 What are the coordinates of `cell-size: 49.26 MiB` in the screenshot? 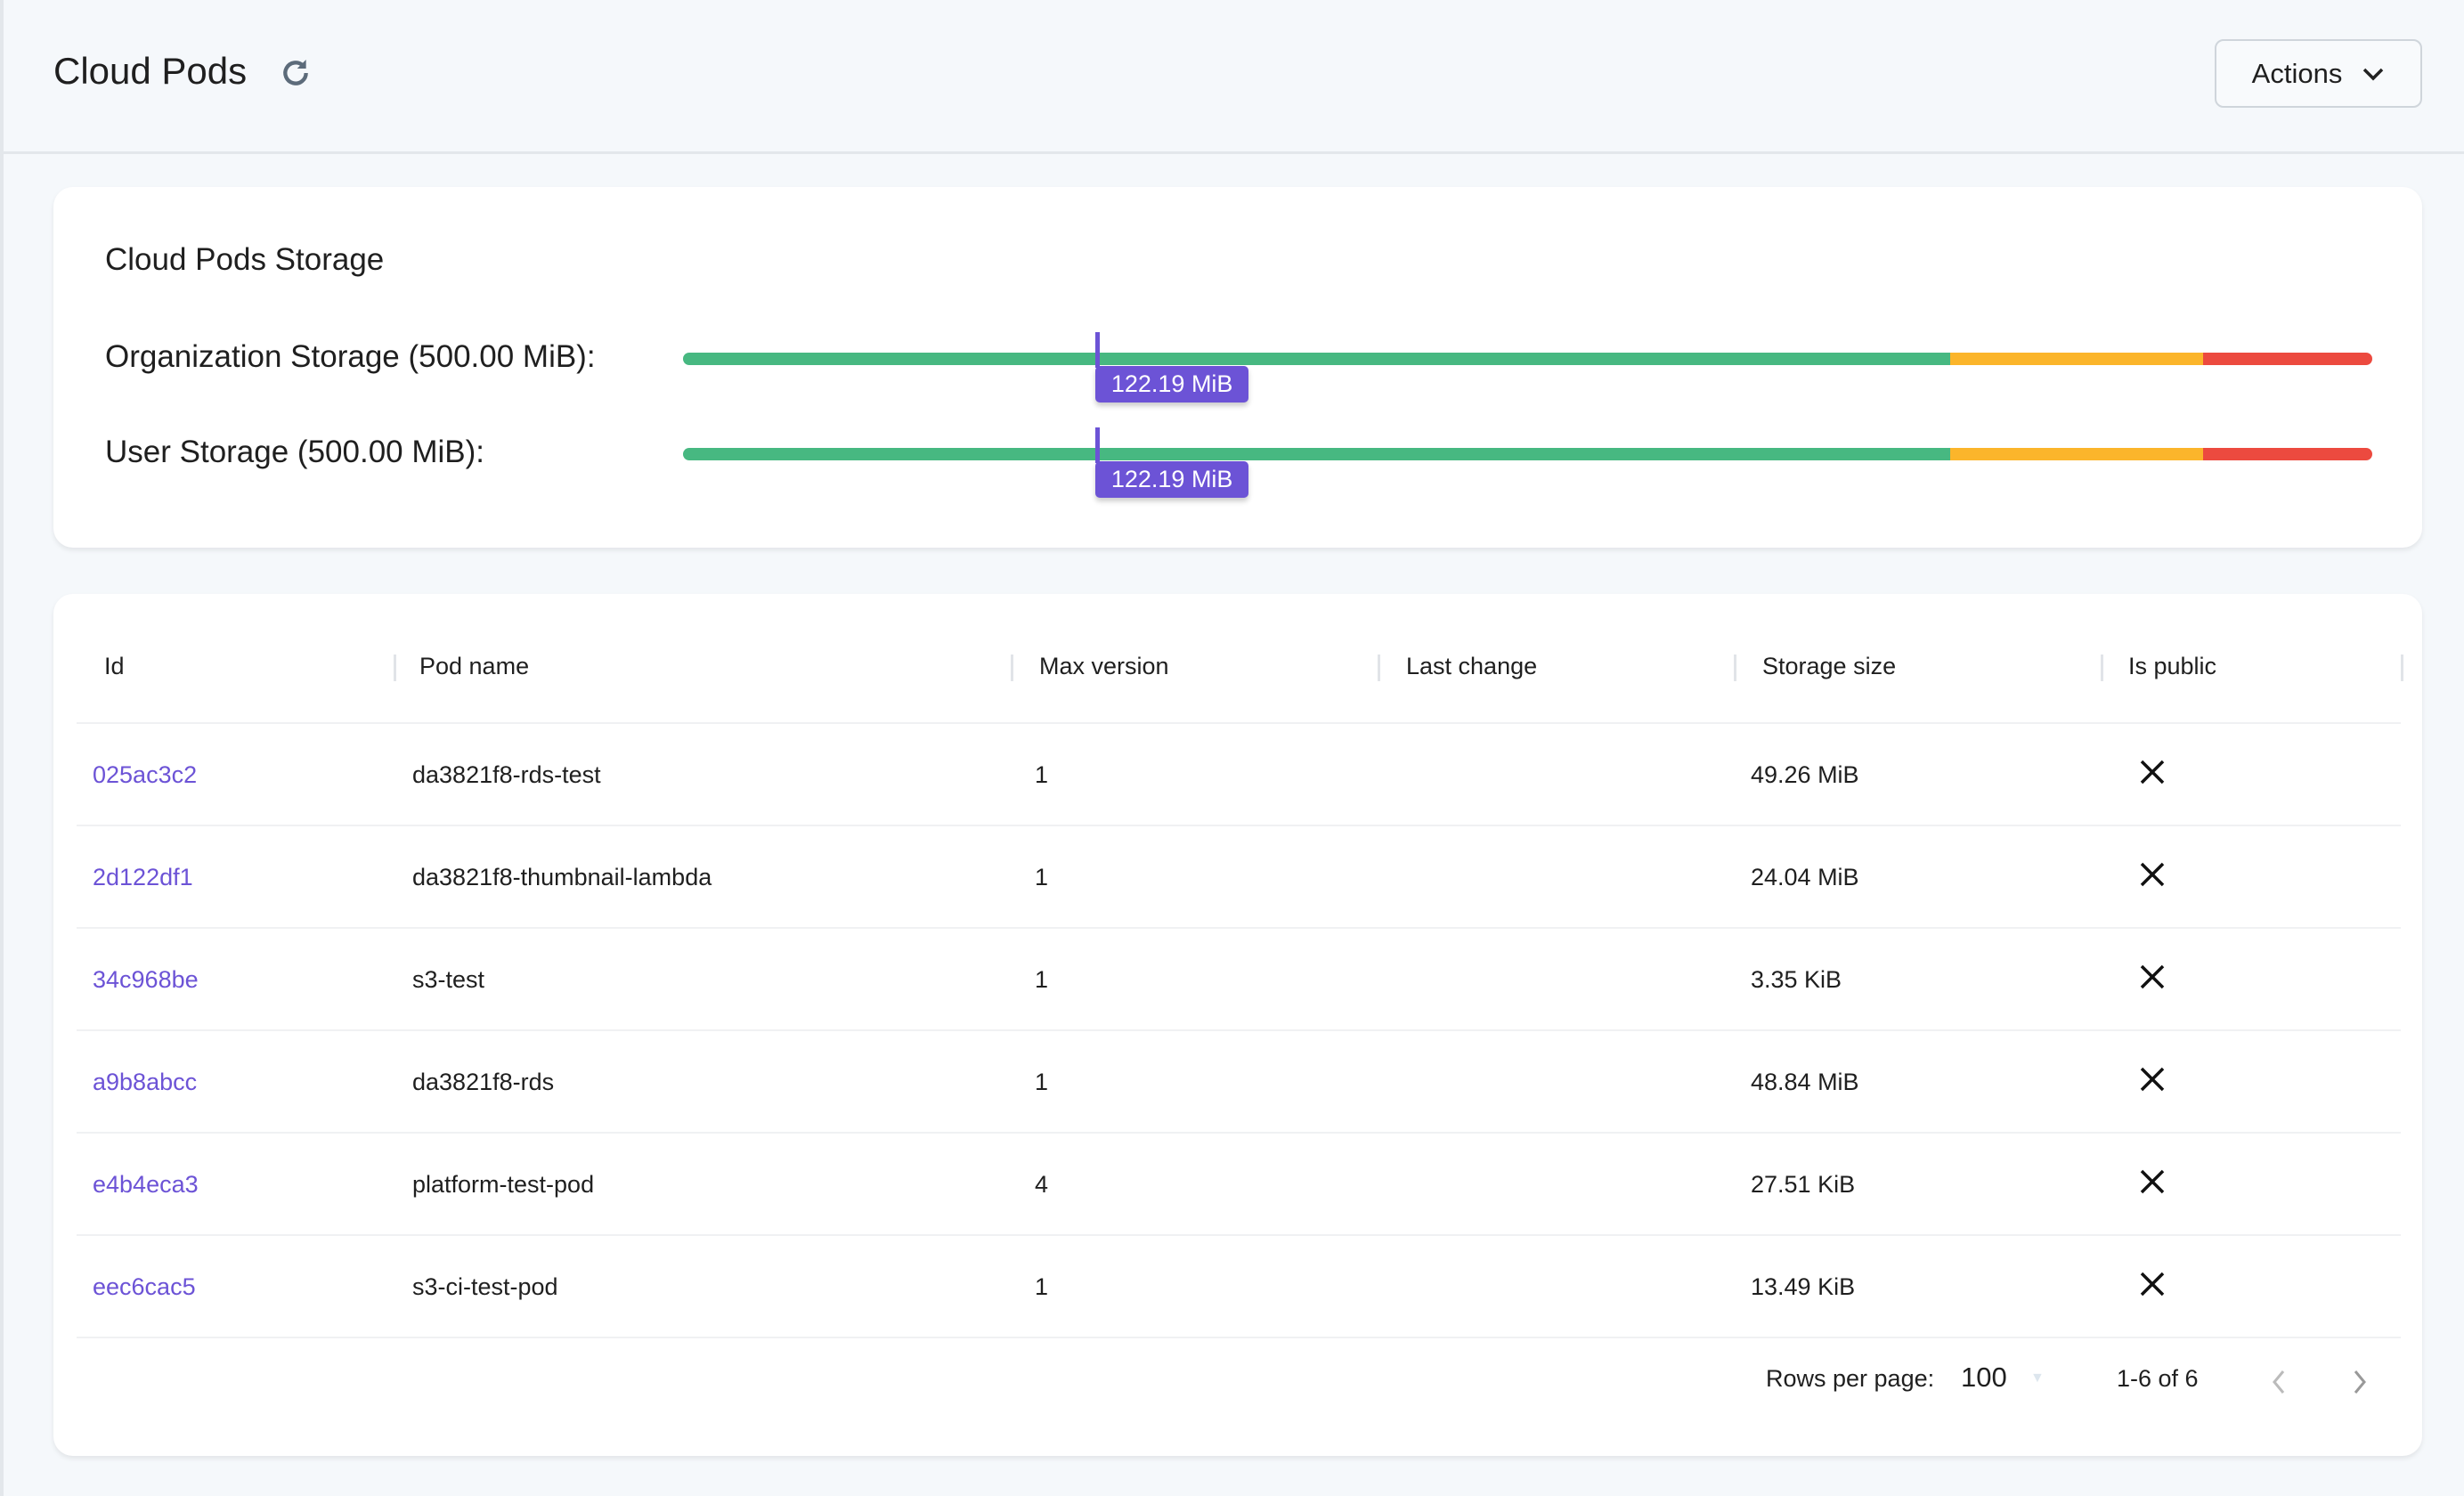 It's located at (1805, 774).